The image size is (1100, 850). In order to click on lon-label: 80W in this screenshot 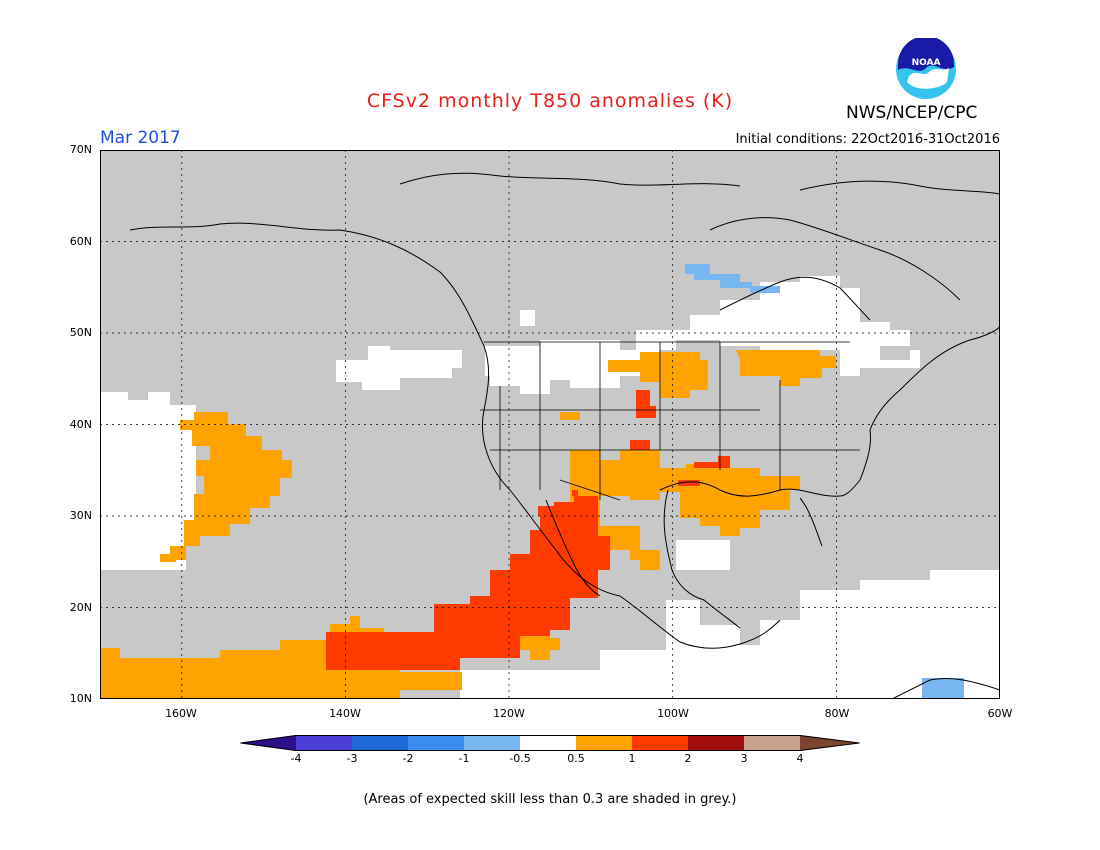, I will do `click(837, 713)`.